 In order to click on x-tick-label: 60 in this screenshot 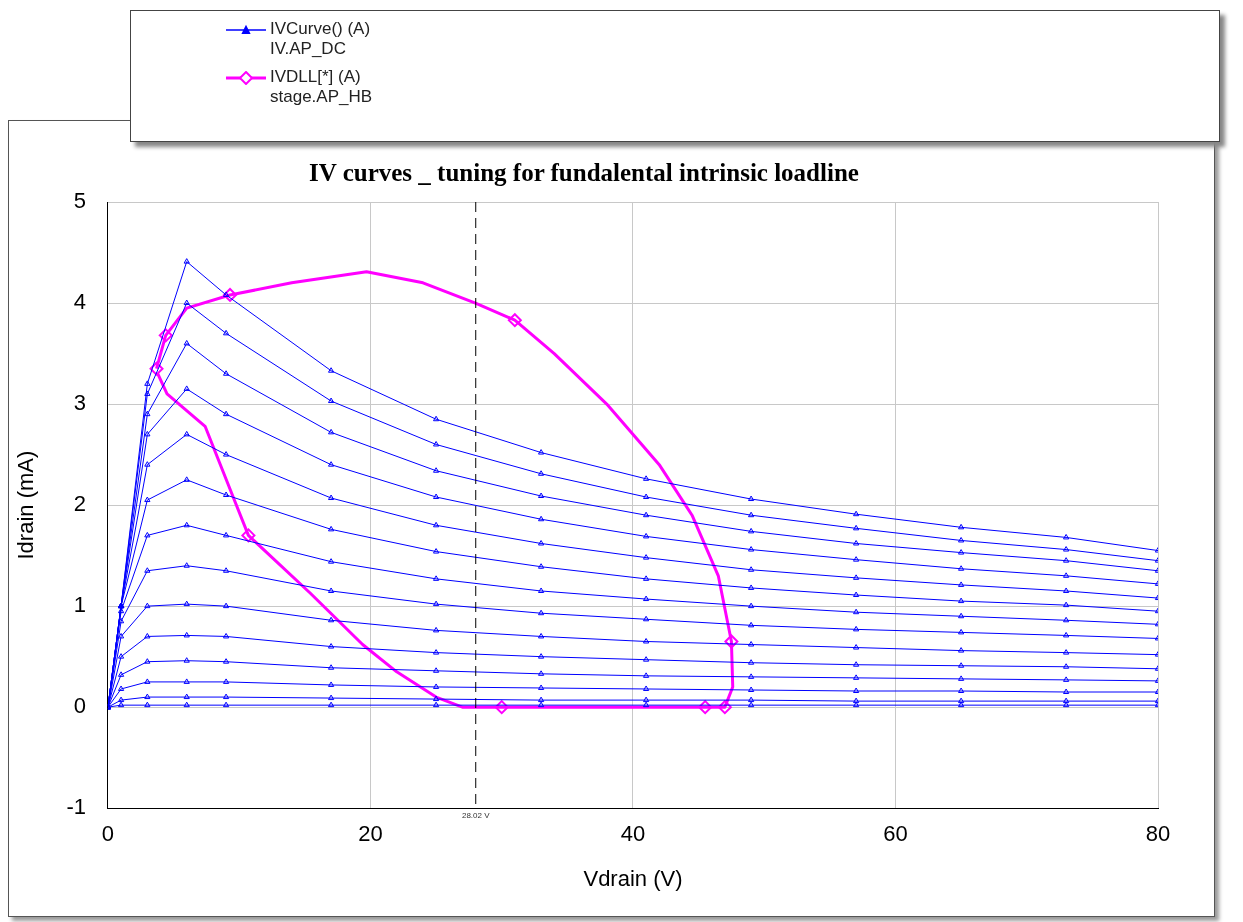, I will do `click(895, 834)`.